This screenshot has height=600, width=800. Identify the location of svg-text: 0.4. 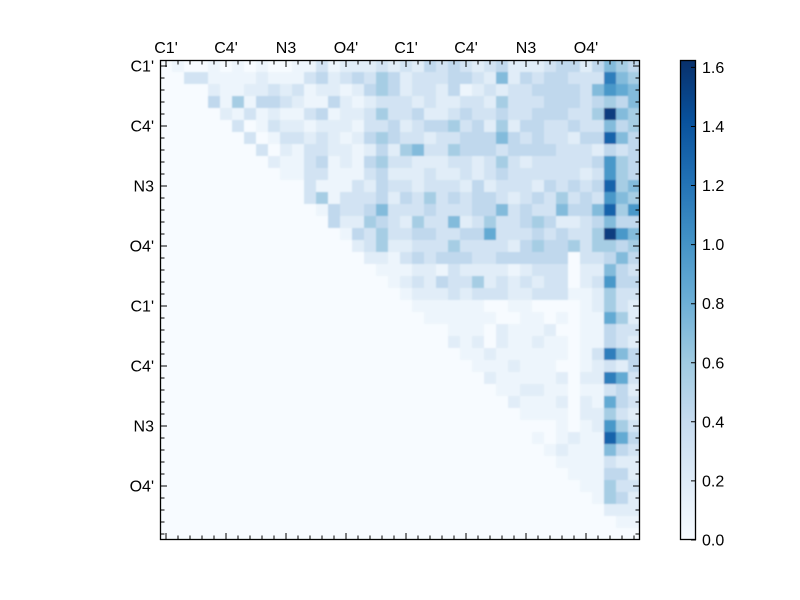
(713, 422).